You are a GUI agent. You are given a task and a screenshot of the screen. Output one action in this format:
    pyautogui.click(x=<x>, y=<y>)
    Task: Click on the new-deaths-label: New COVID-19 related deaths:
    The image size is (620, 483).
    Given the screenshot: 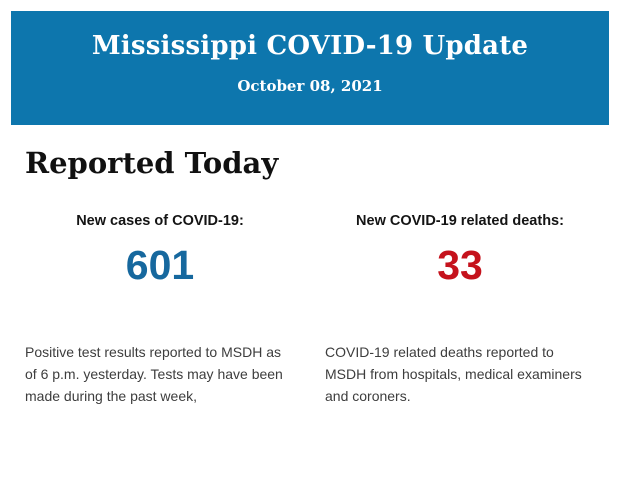 What is the action you would take?
    pyautogui.click(x=460, y=220)
    